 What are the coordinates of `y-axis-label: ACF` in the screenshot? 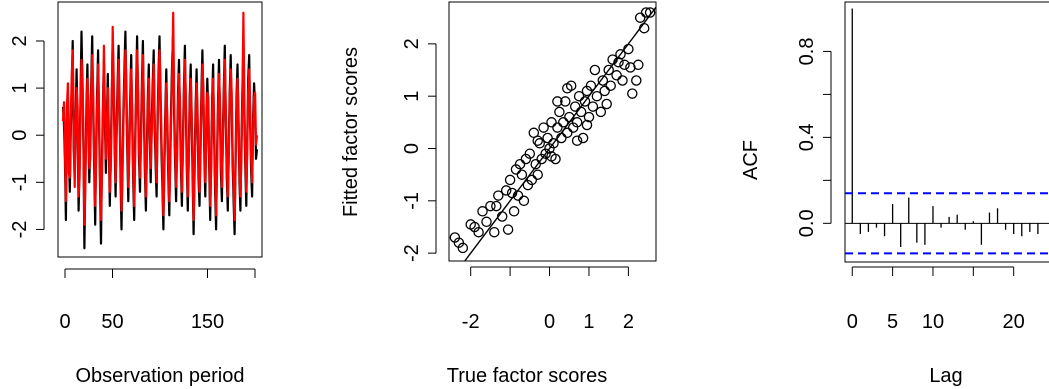 It's located at (751, 160).